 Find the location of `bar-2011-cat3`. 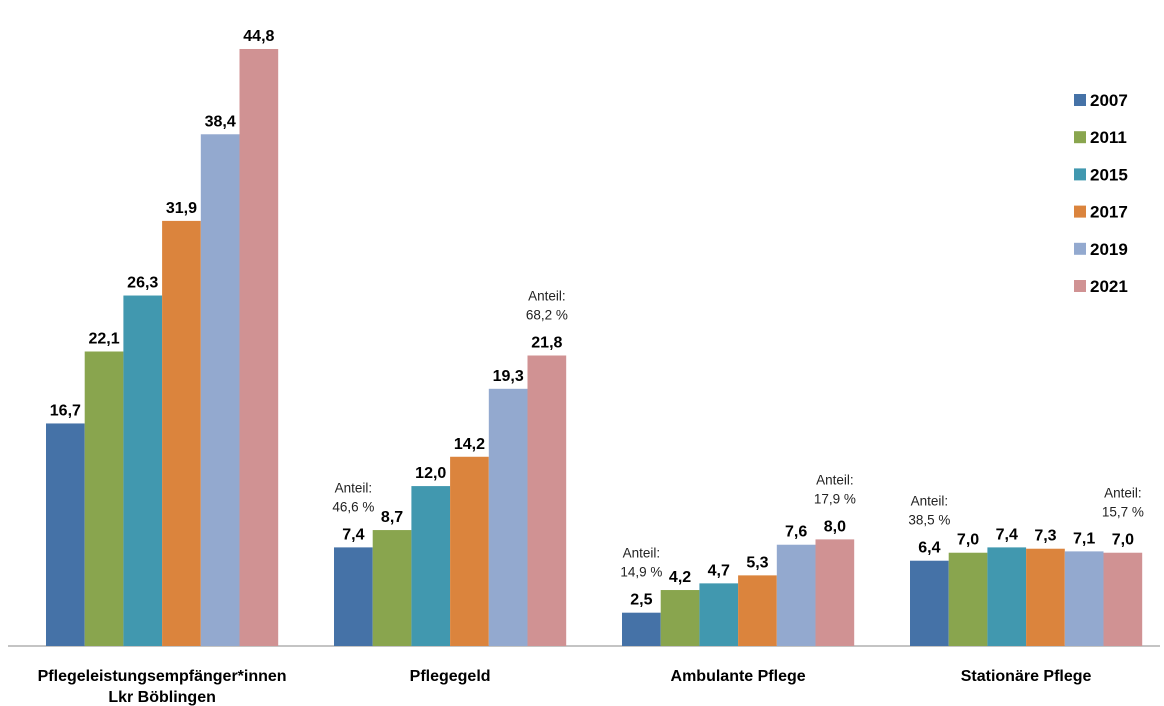

bar-2011-cat3 is located at coordinates (968, 599).